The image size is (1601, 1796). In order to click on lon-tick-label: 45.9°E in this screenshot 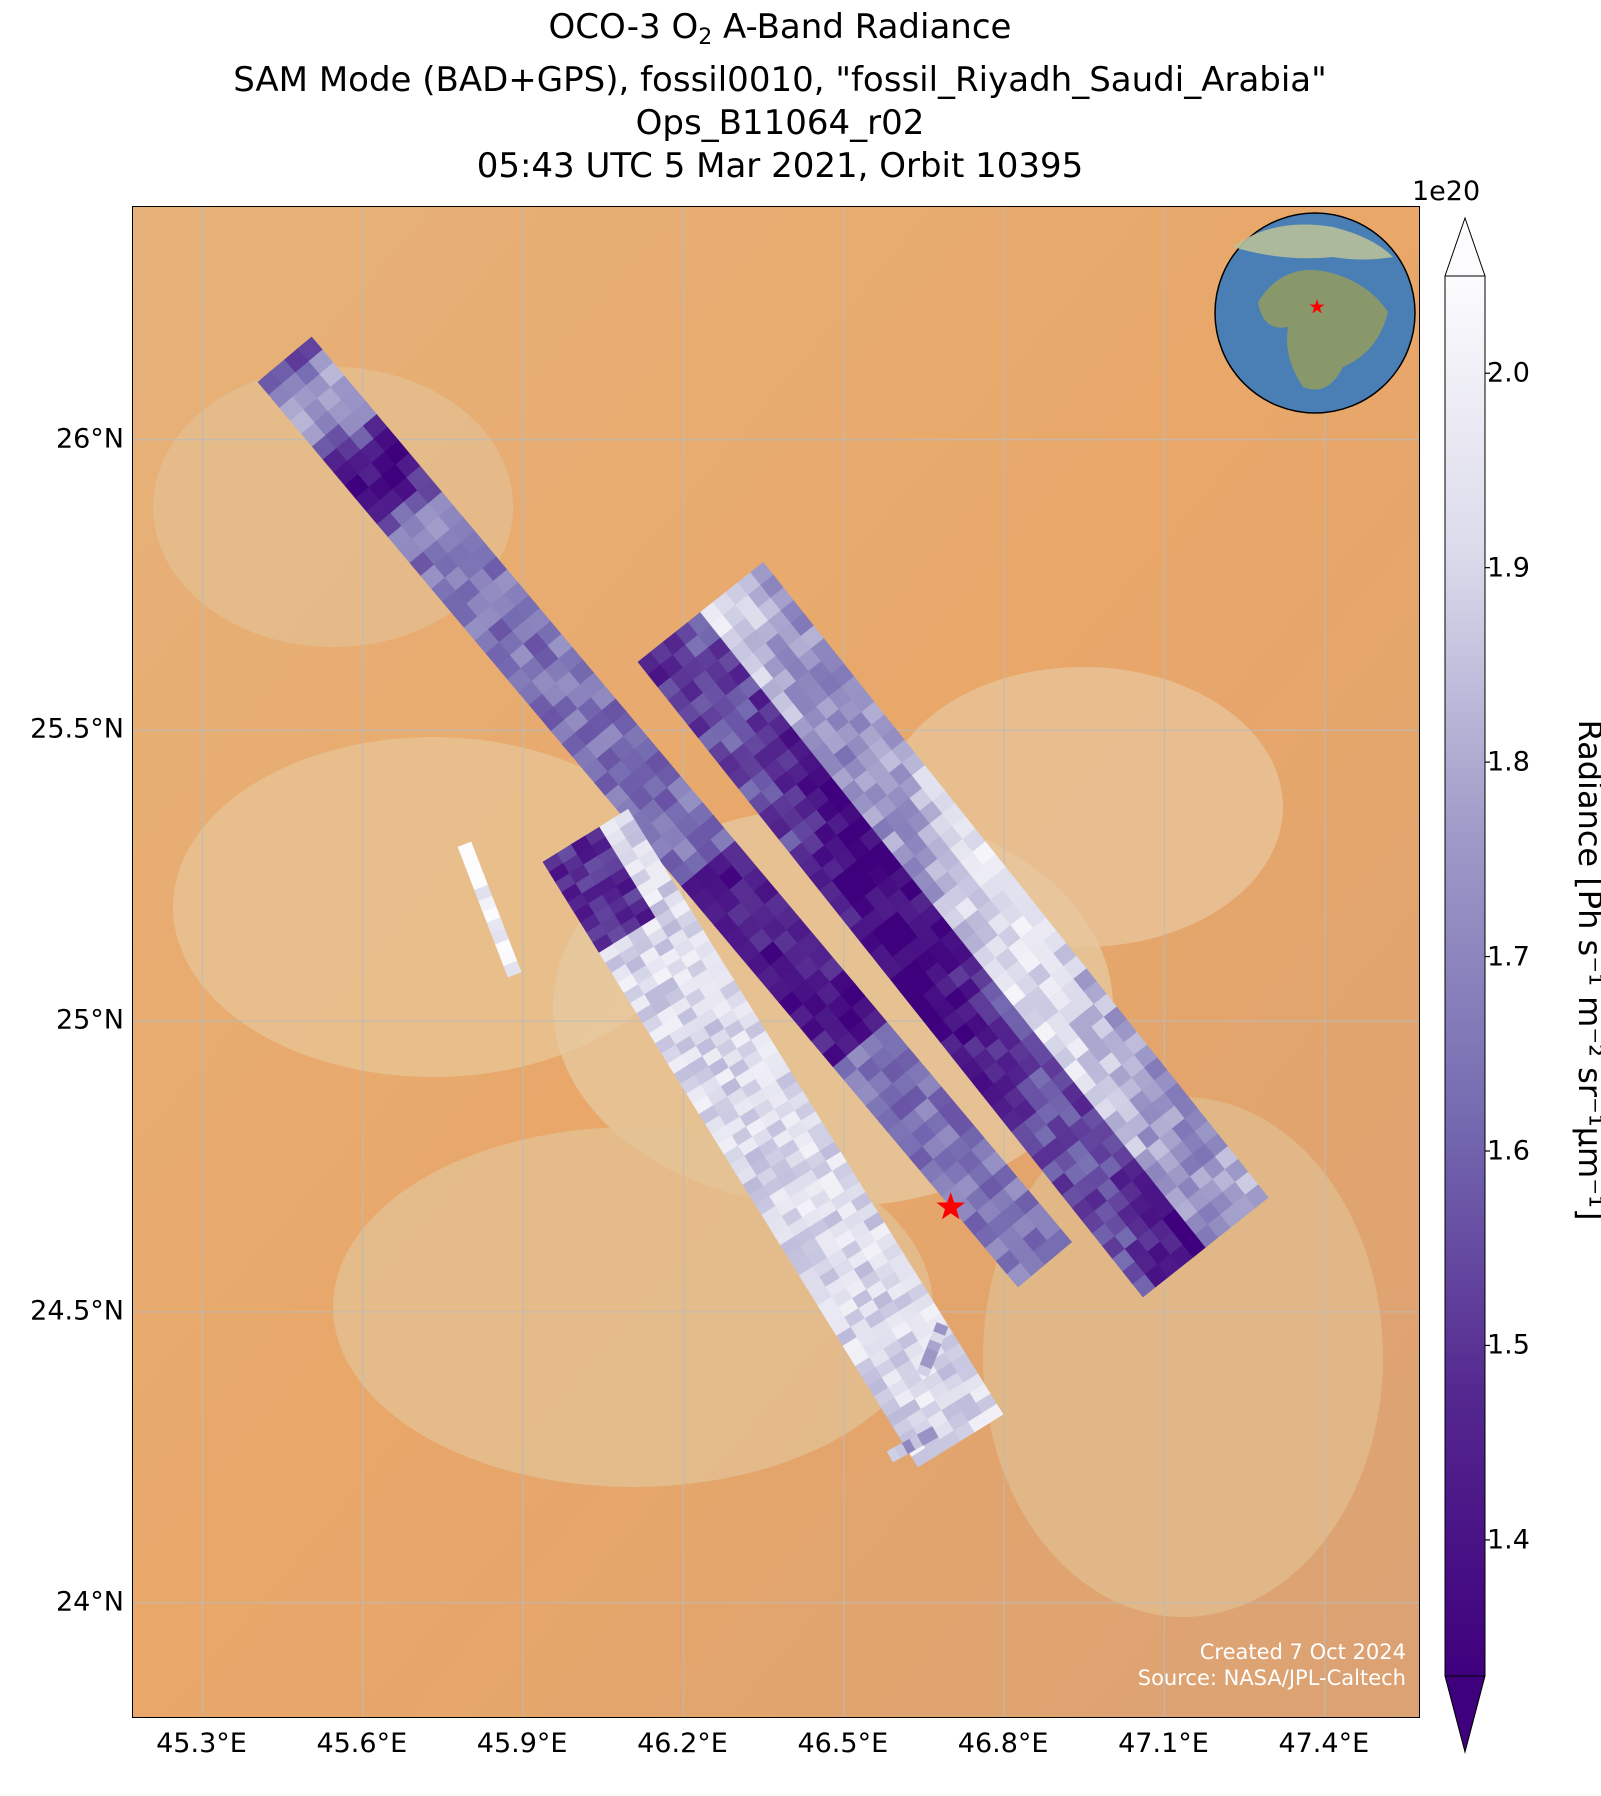, I will do `click(522, 1743)`.